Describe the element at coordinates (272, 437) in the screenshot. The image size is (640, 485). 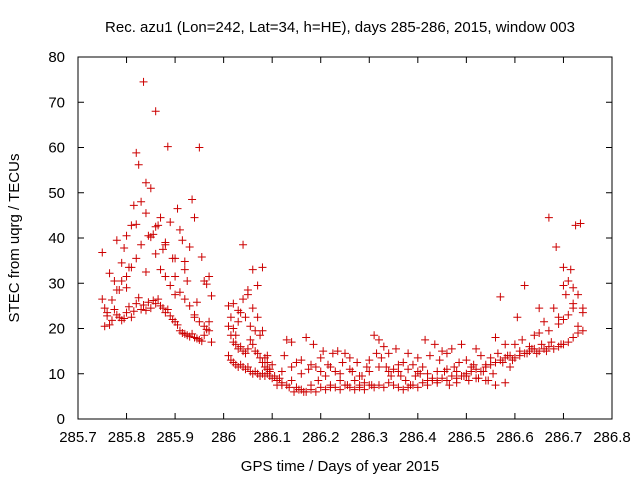
I see `x-tick-label: 286.1` at that location.